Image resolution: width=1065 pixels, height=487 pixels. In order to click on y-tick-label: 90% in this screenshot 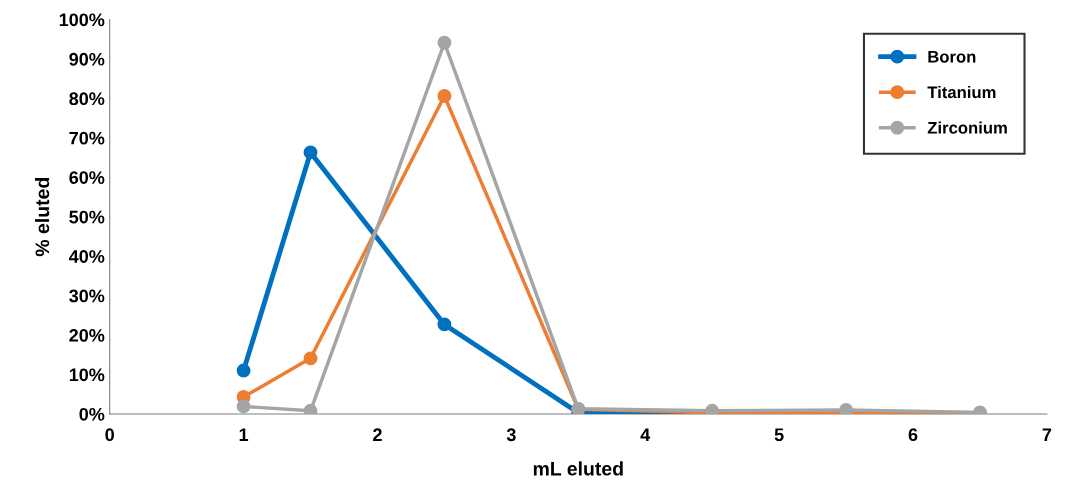, I will do `click(87, 59)`.